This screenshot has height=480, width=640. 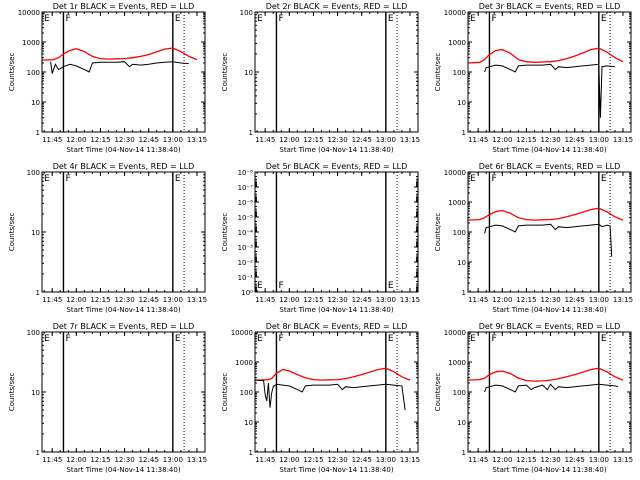 I want to click on y-tick-label: 10⁻⁴, so click(x=246, y=233).